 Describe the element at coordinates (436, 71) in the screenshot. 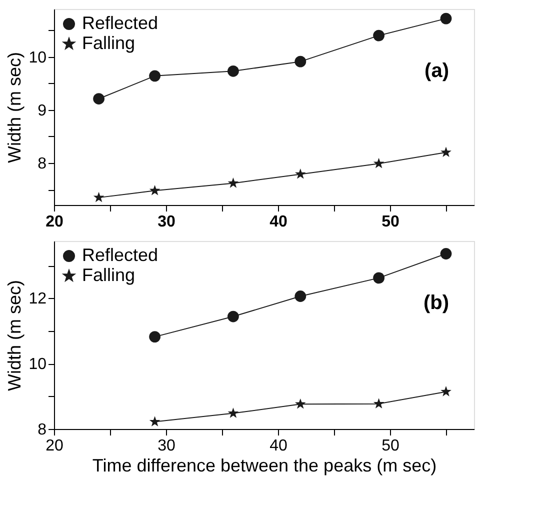

I see `annotation: (a)` at that location.